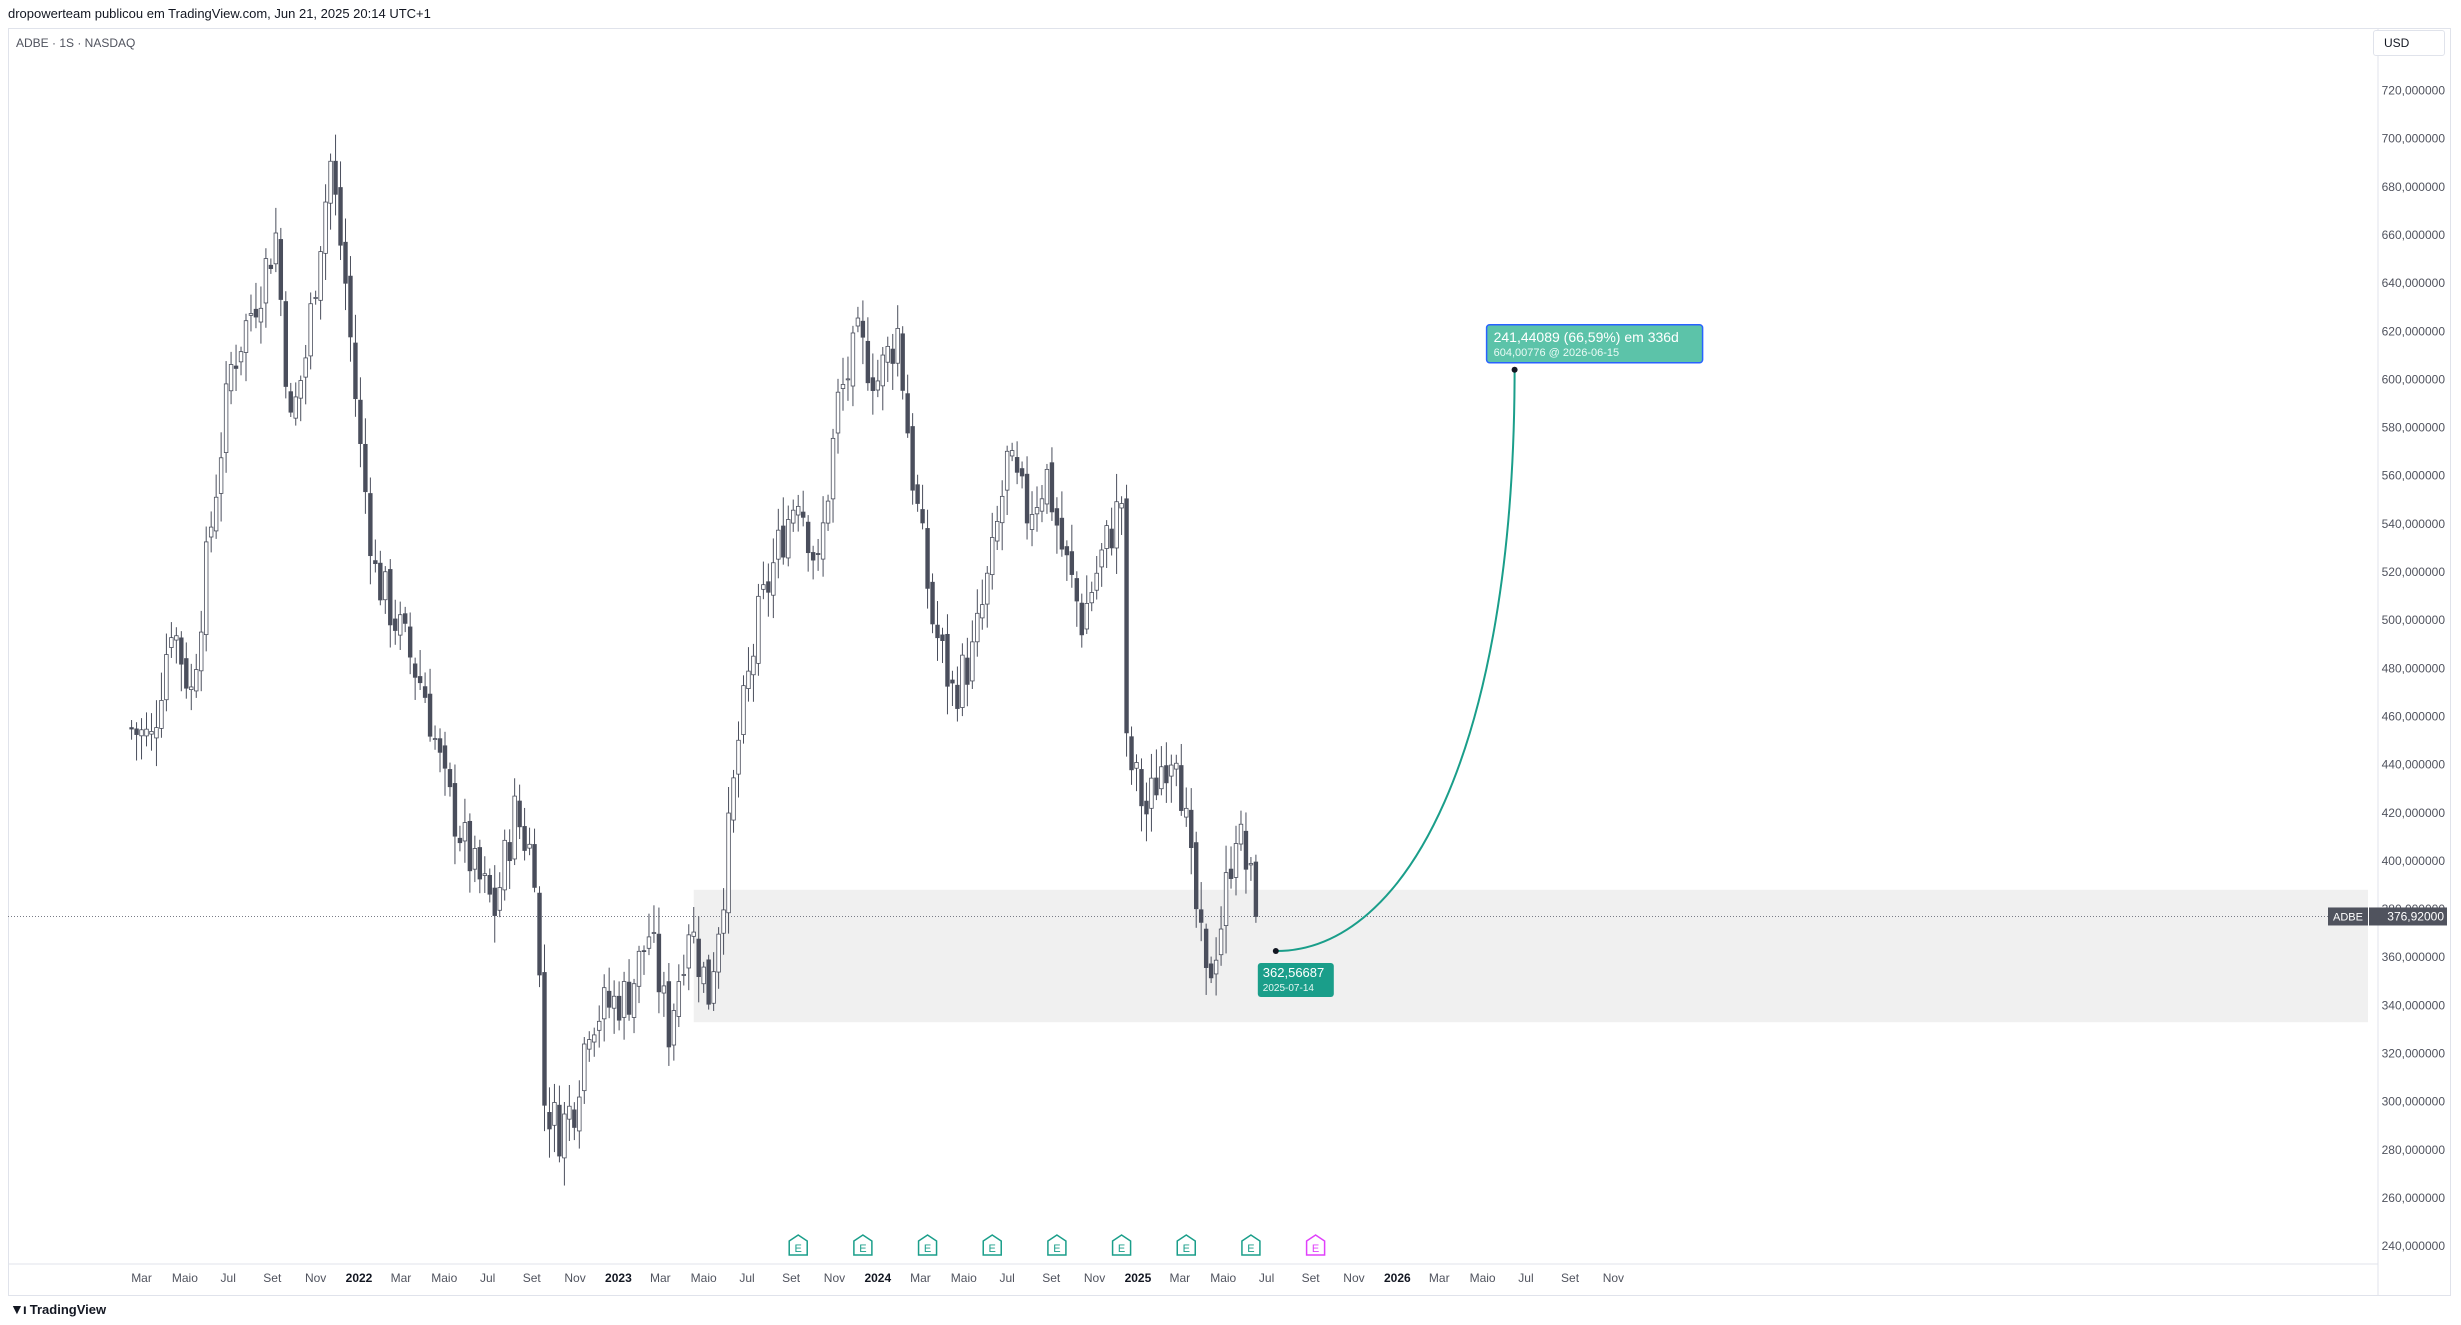 The image size is (2461, 1325). What do you see at coordinates (18, 1309) in the screenshot?
I see `tradingview-logo-icon: ▼ı` at bounding box center [18, 1309].